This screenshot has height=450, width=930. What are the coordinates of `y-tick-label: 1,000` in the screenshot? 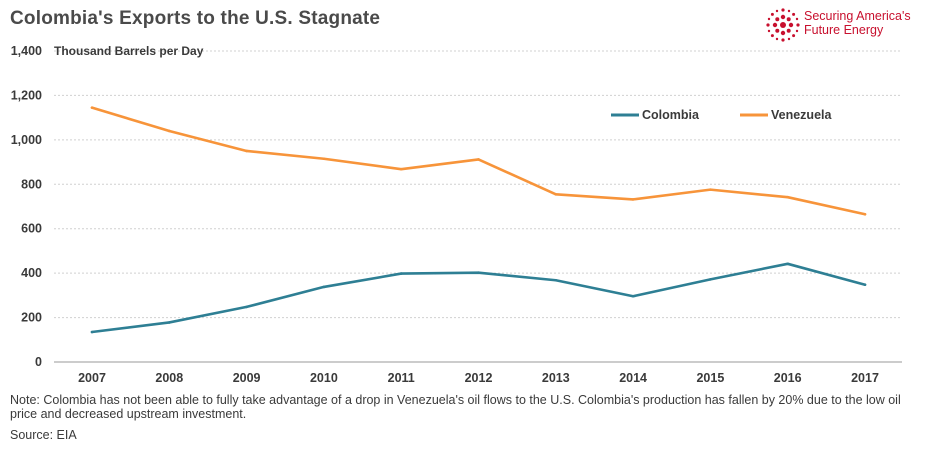 It's located at (26, 140).